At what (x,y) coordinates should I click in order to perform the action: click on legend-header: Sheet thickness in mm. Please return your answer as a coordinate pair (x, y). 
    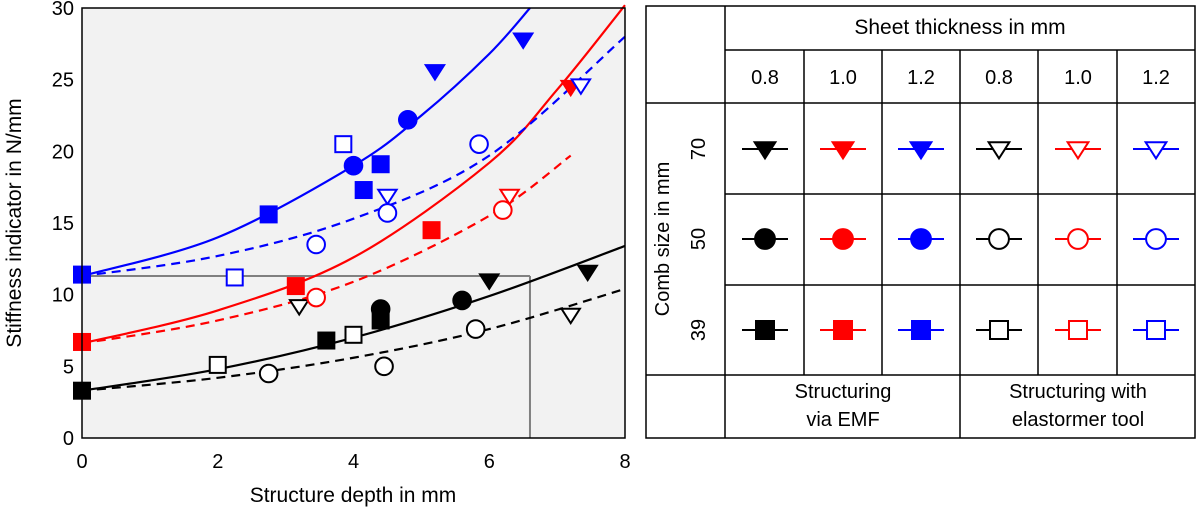
    Looking at the image, I should click on (959, 27).